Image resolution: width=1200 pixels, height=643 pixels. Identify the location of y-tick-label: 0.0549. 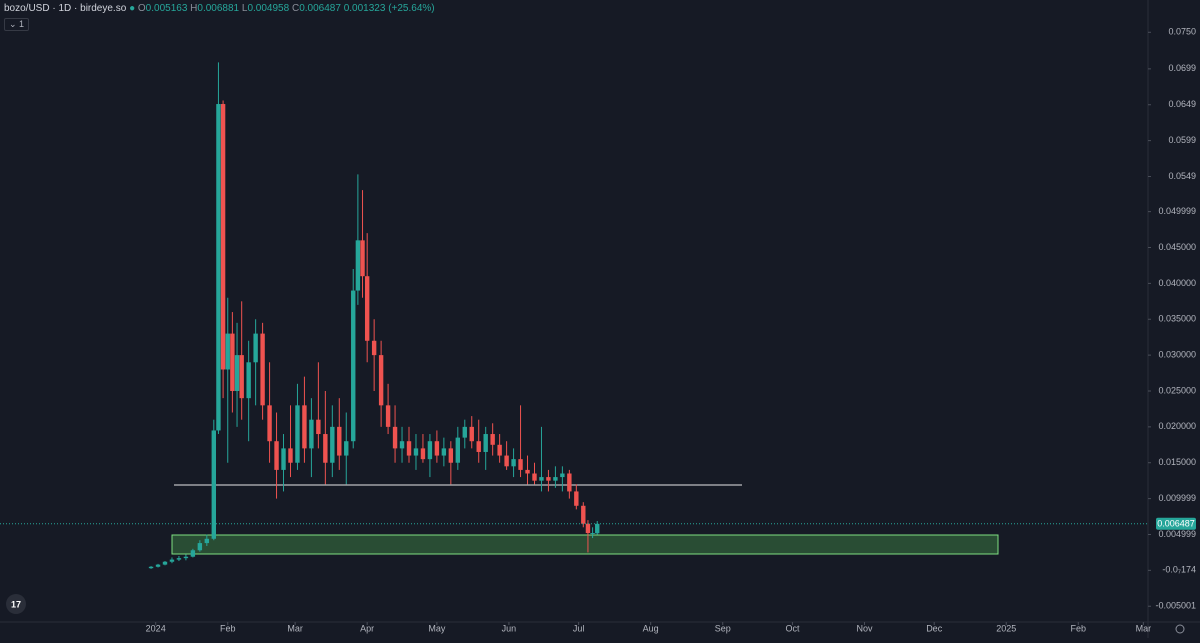
(1182, 176).